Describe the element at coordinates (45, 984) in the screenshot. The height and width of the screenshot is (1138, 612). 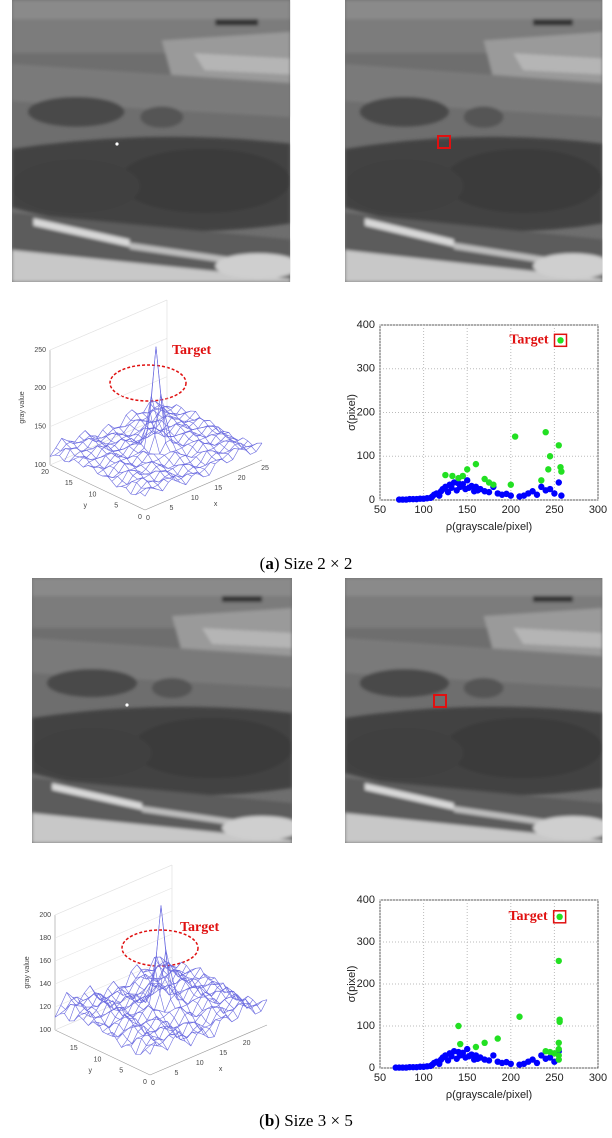
I see `z-tick-label: 140` at that location.